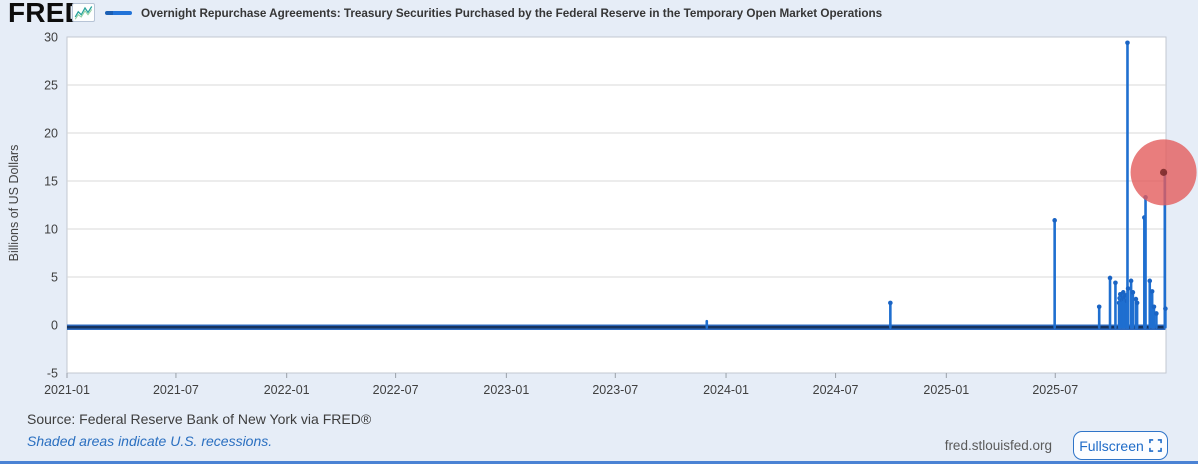 Image resolution: width=1198 pixels, height=464 pixels. What do you see at coordinates (615, 390) in the screenshot?
I see `x-tick-label: 2023-07` at bounding box center [615, 390].